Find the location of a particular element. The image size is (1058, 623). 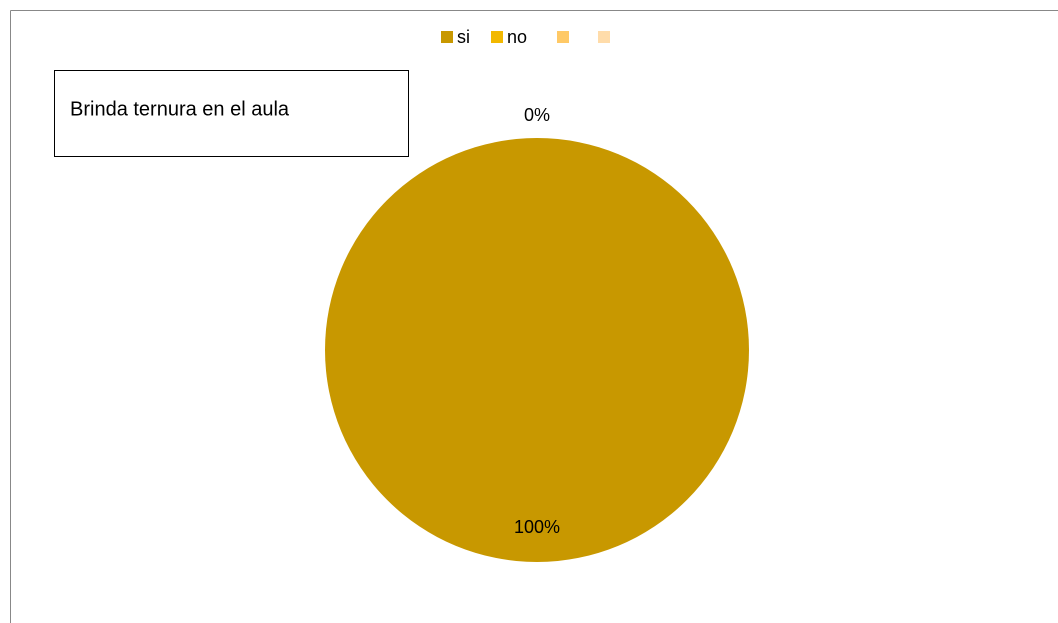

chart-title: Brinda ternura en el aula is located at coordinates (180, 109).